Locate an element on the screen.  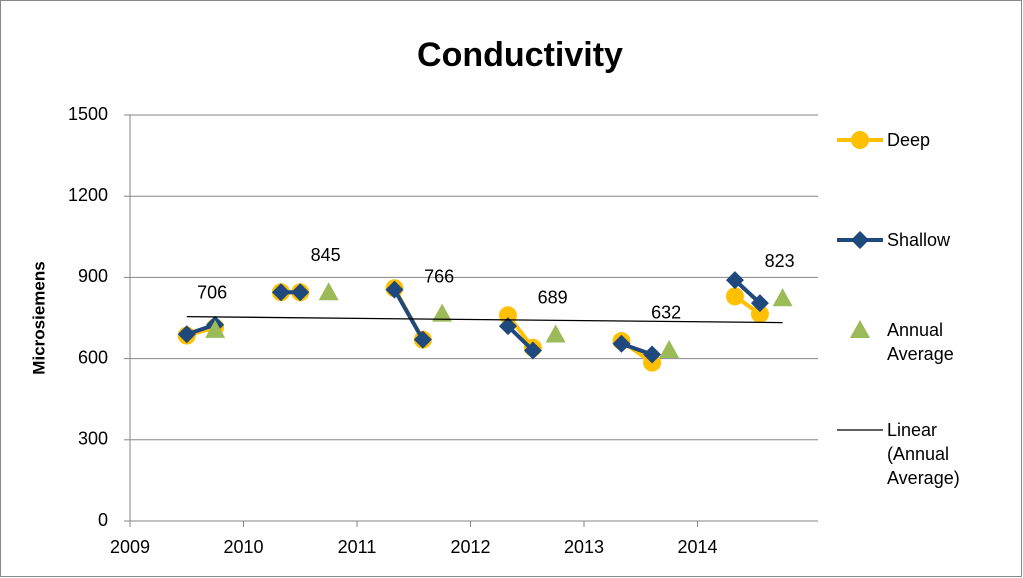
legend-item: Annual Average is located at coordinates (911, 342).